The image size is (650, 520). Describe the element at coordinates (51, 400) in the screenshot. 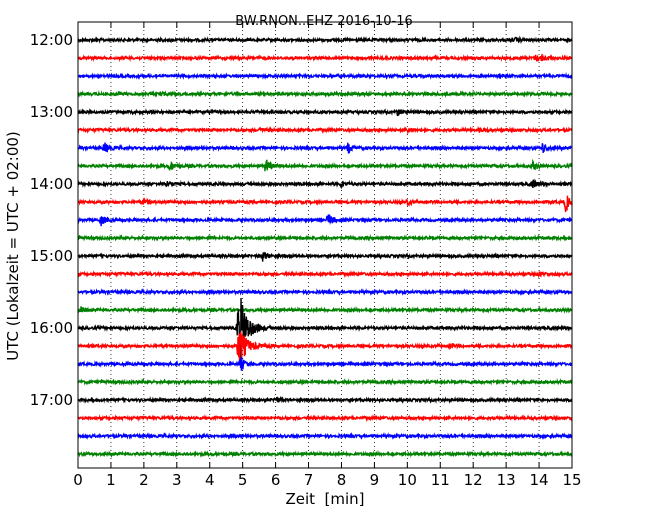

I see `y-tick-label: 17:00` at that location.